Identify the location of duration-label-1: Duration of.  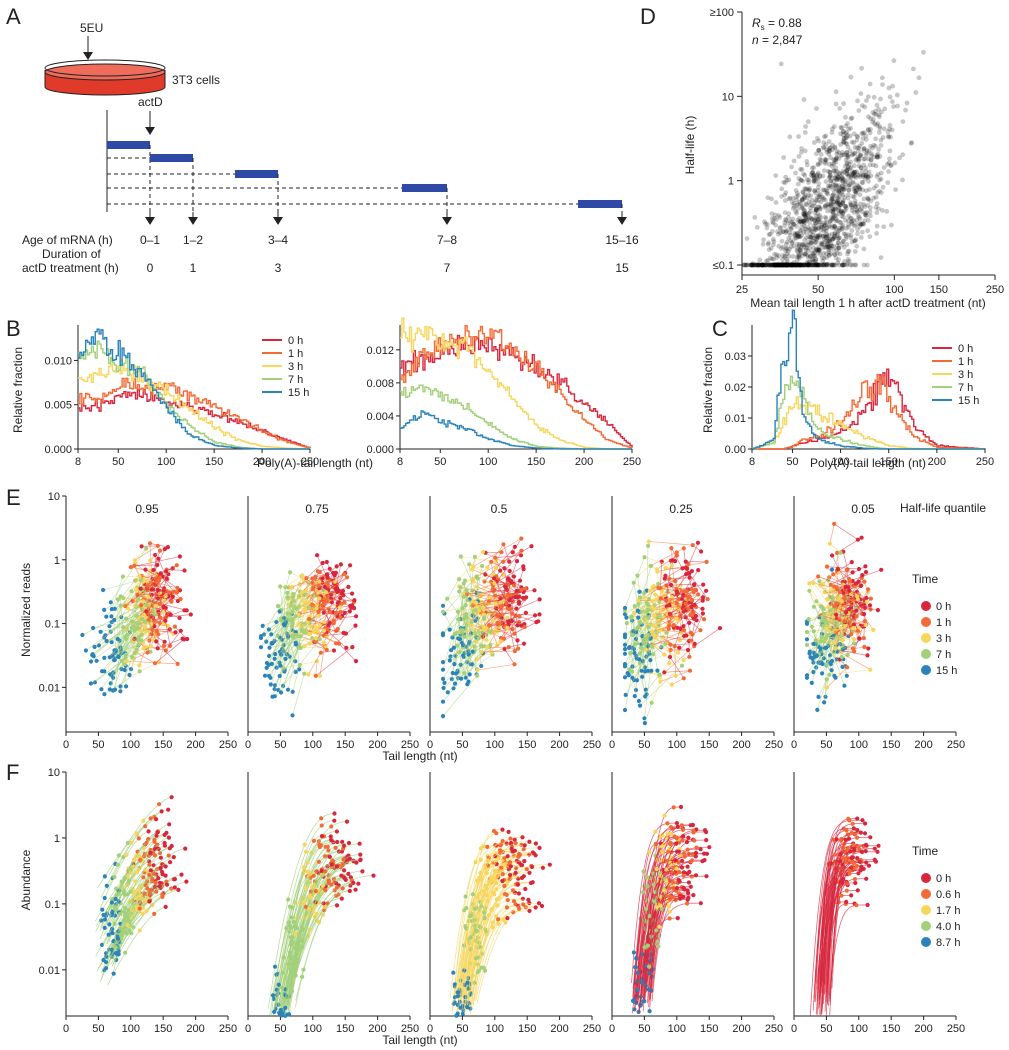
(71, 254).